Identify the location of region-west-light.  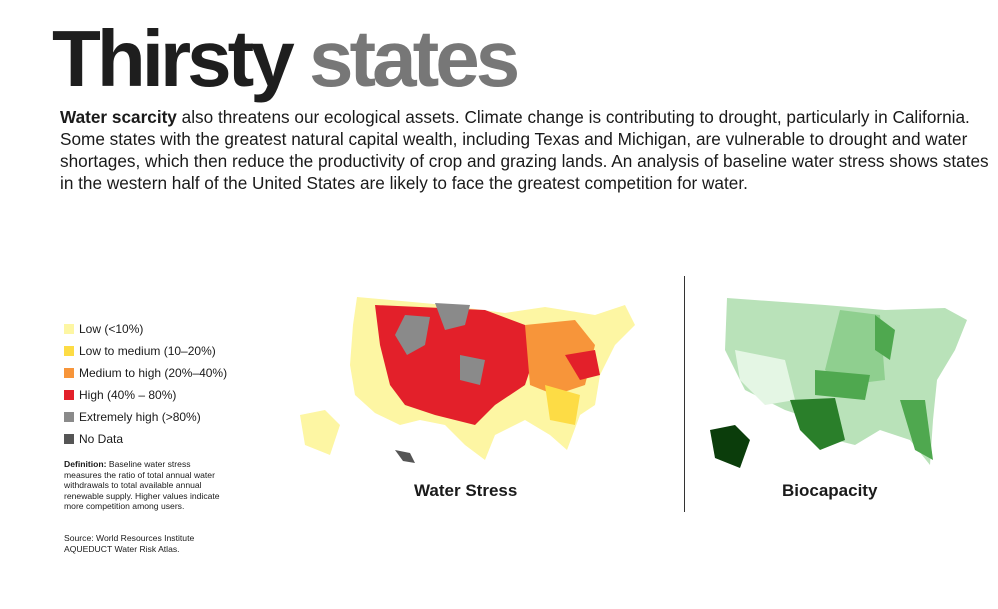
(765, 377).